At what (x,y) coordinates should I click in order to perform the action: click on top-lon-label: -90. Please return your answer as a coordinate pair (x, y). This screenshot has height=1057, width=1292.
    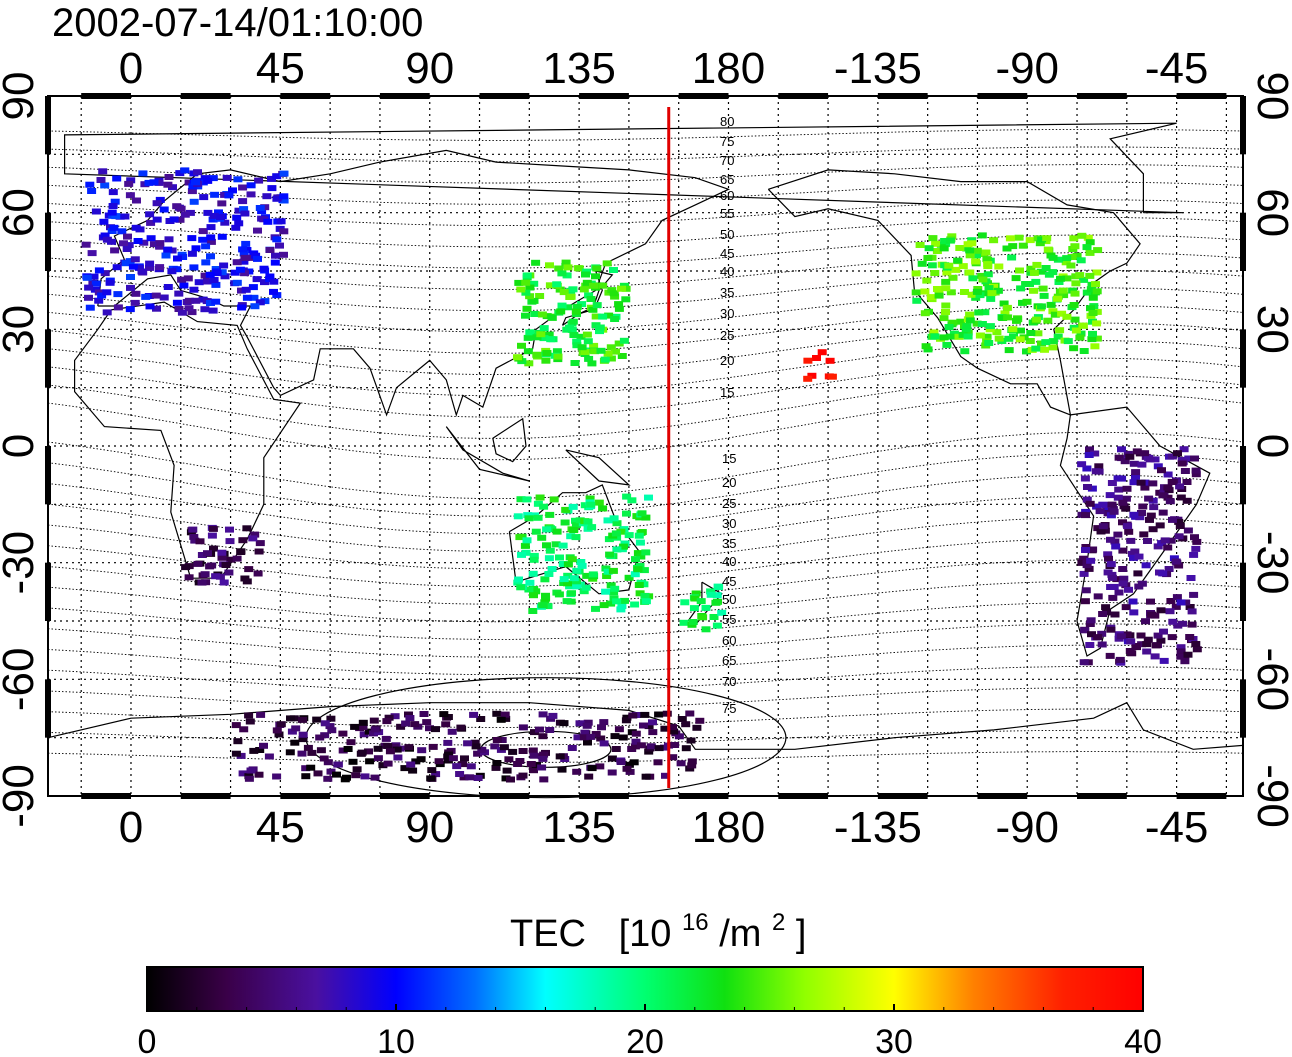
    Looking at the image, I should click on (1027, 68).